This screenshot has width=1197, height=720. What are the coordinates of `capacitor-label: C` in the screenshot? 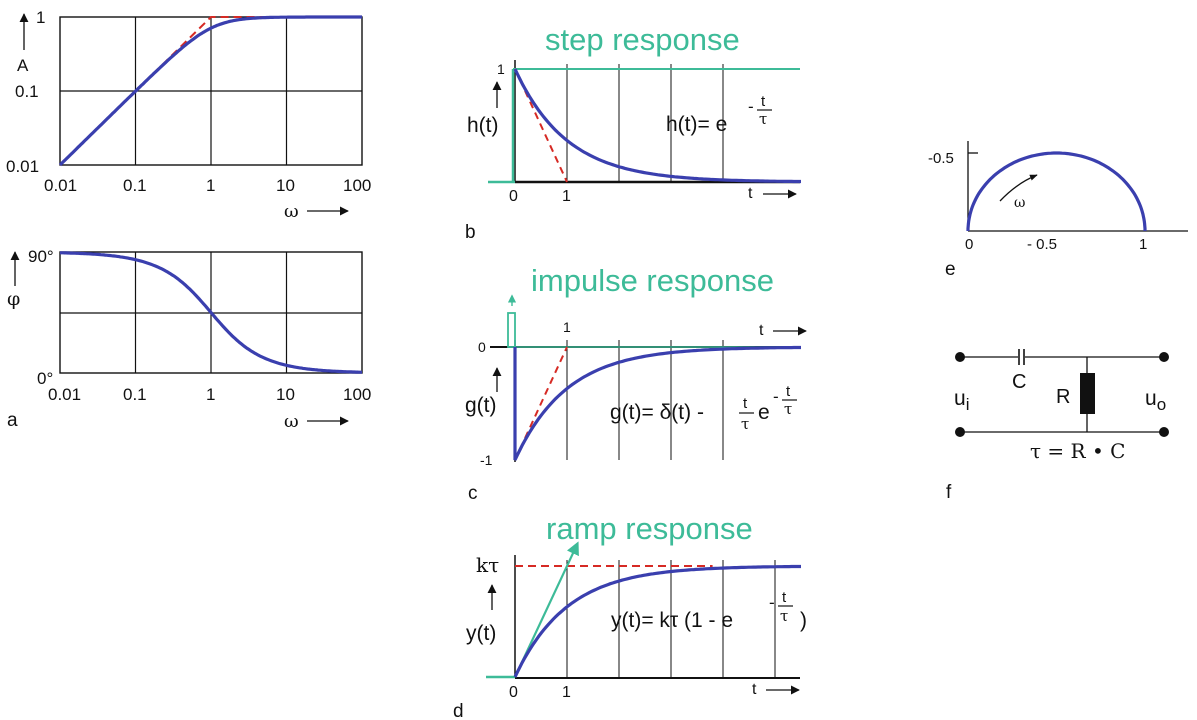 It's located at (1019, 382).